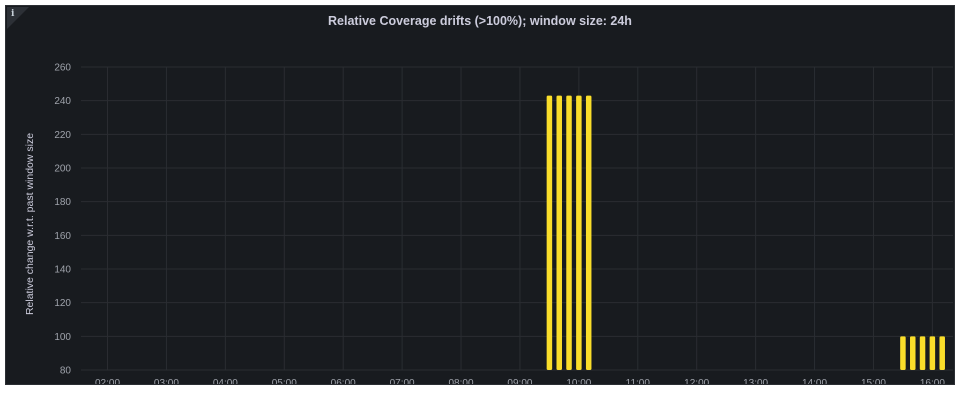 The height and width of the screenshot is (398, 957). I want to click on y-tick-label: 220, so click(62, 135).